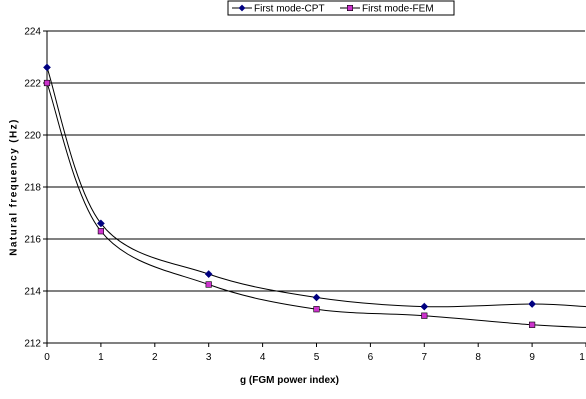 The image size is (586, 399). Describe the element at coordinates (32, 136) in the screenshot. I see `y-tick-label-220: 220` at that location.